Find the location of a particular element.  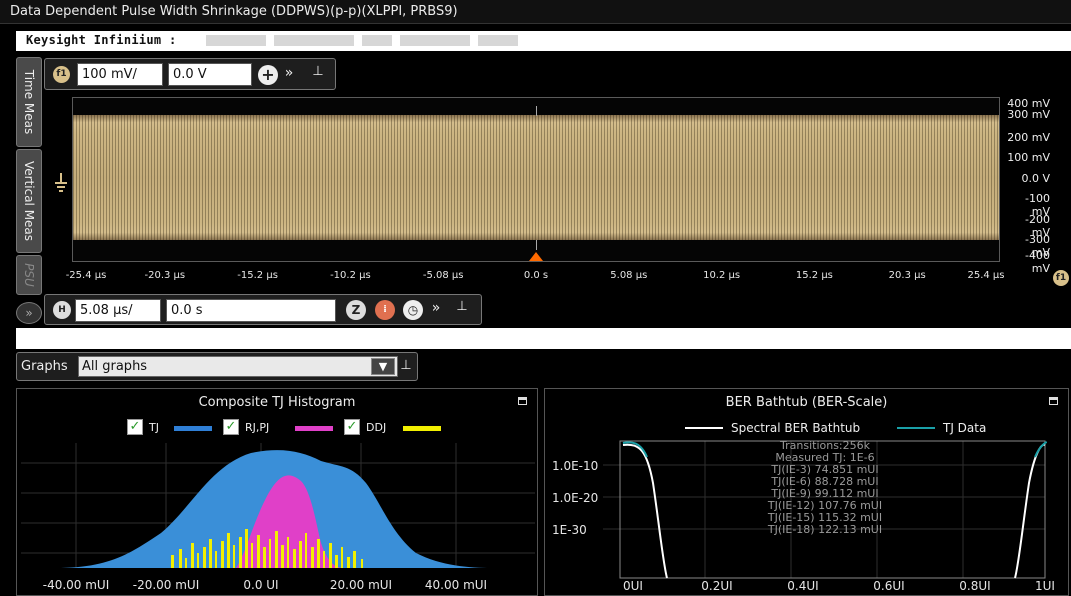

x-axis-label: 20.3 µs is located at coordinates (907, 275).